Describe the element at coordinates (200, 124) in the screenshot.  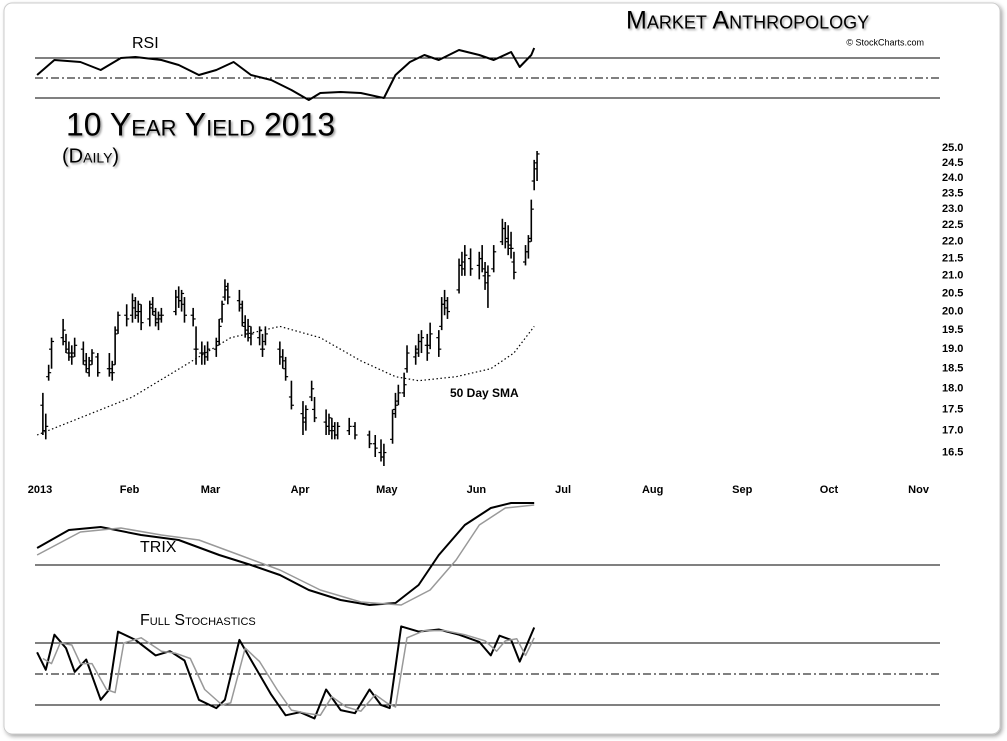
I see `chart-title: 10 Year Yield 2013` at that location.